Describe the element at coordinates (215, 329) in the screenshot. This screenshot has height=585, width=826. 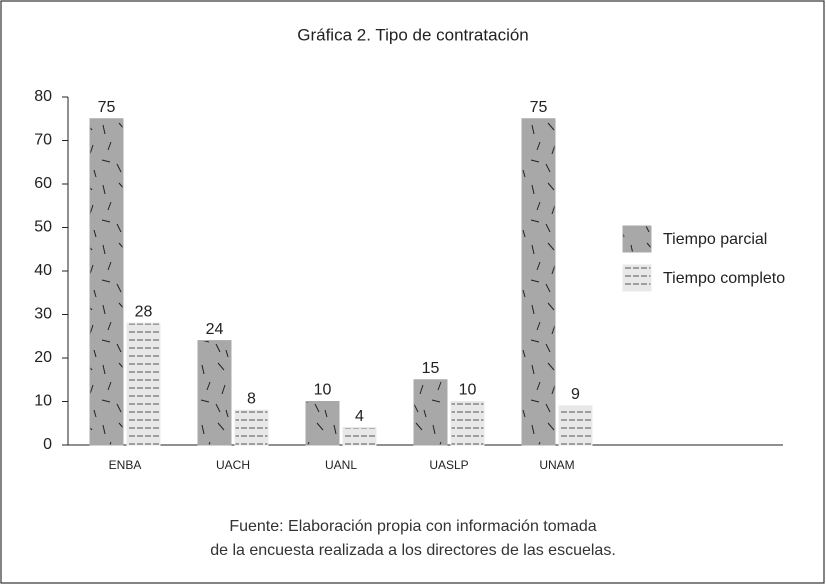
I see `value-label: 24` at that location.